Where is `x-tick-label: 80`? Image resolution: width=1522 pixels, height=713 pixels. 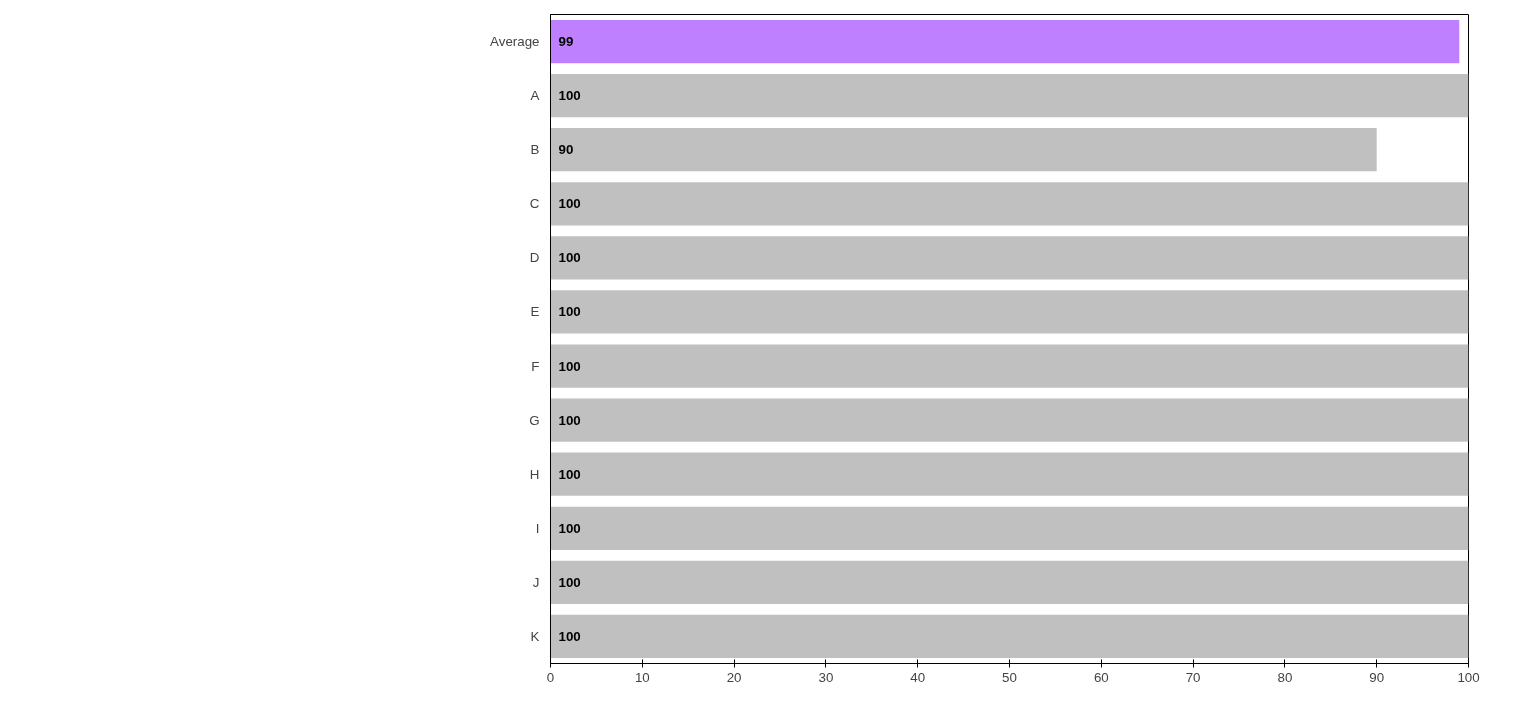 x-tick-label: 80 is located at coordinates (1285, 677).